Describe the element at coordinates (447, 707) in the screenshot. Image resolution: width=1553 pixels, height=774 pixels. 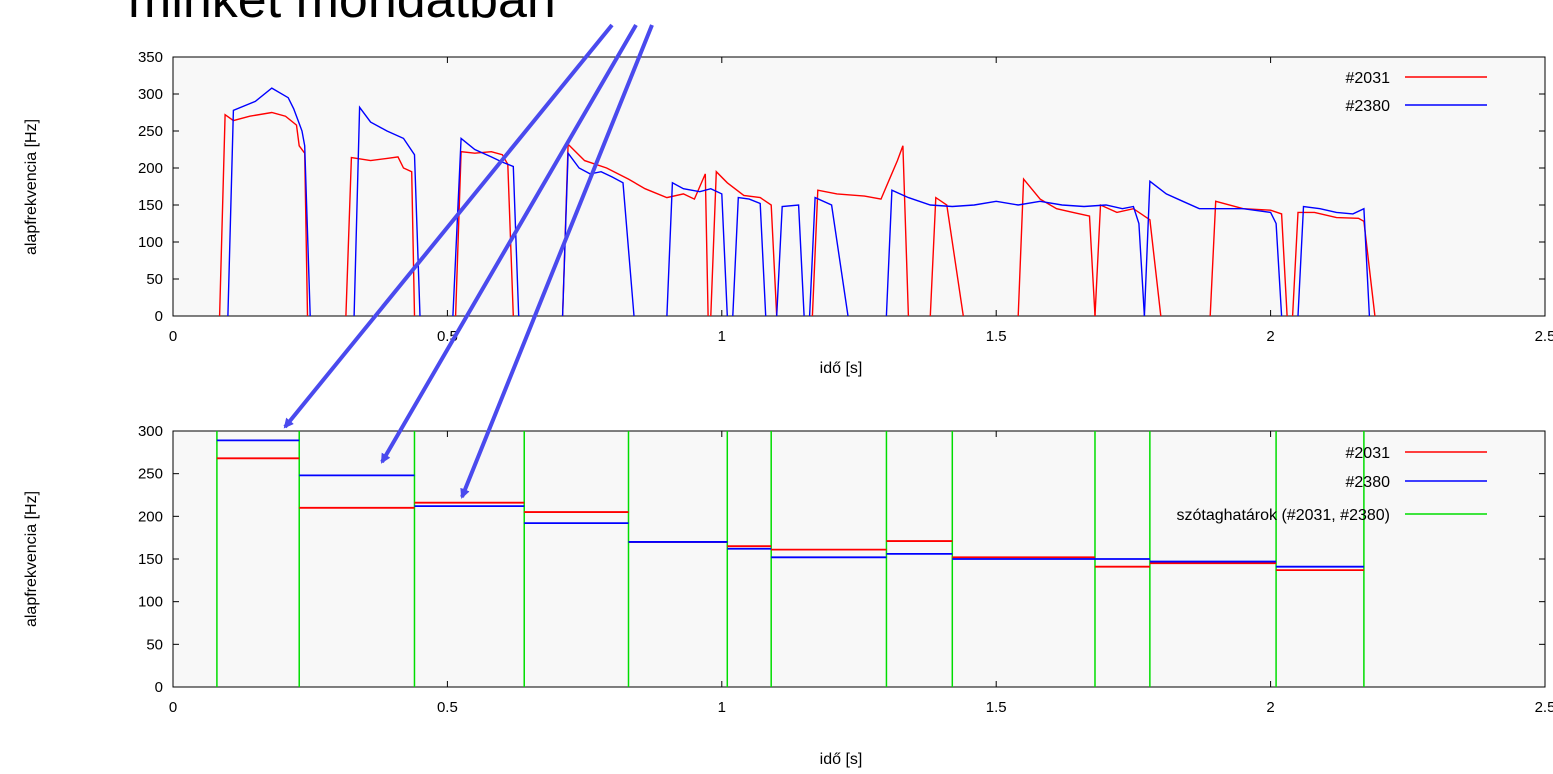
I see `x-tick-label: 0.5` at that location.